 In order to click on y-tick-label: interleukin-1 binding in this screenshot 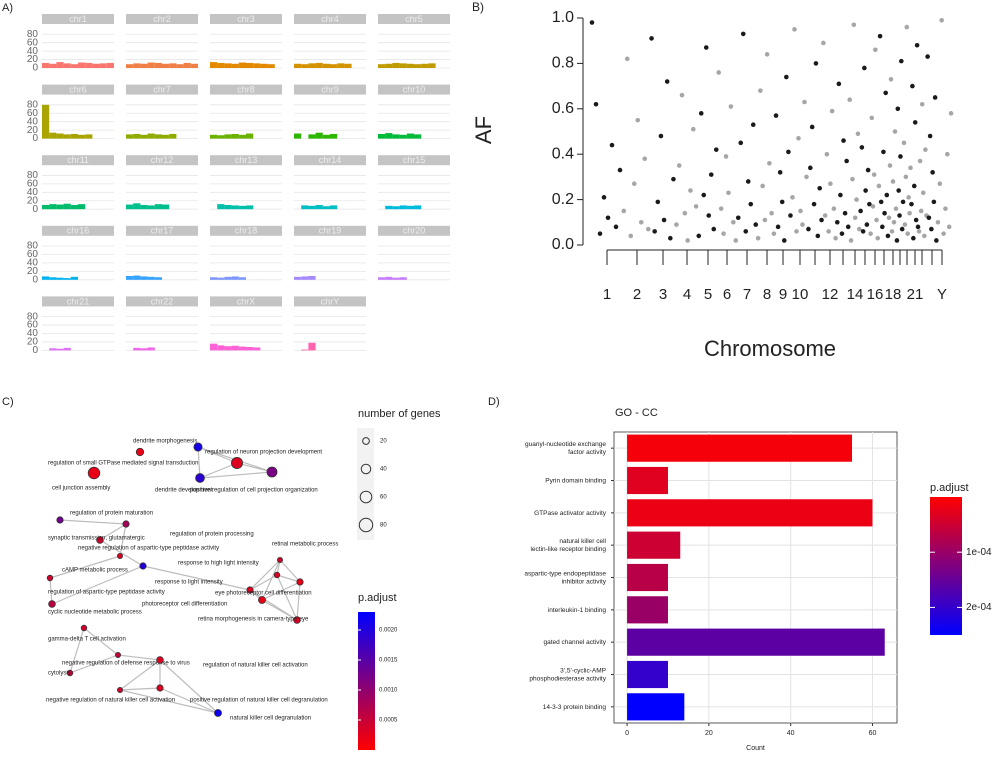, I will do `click(577, 610)`.